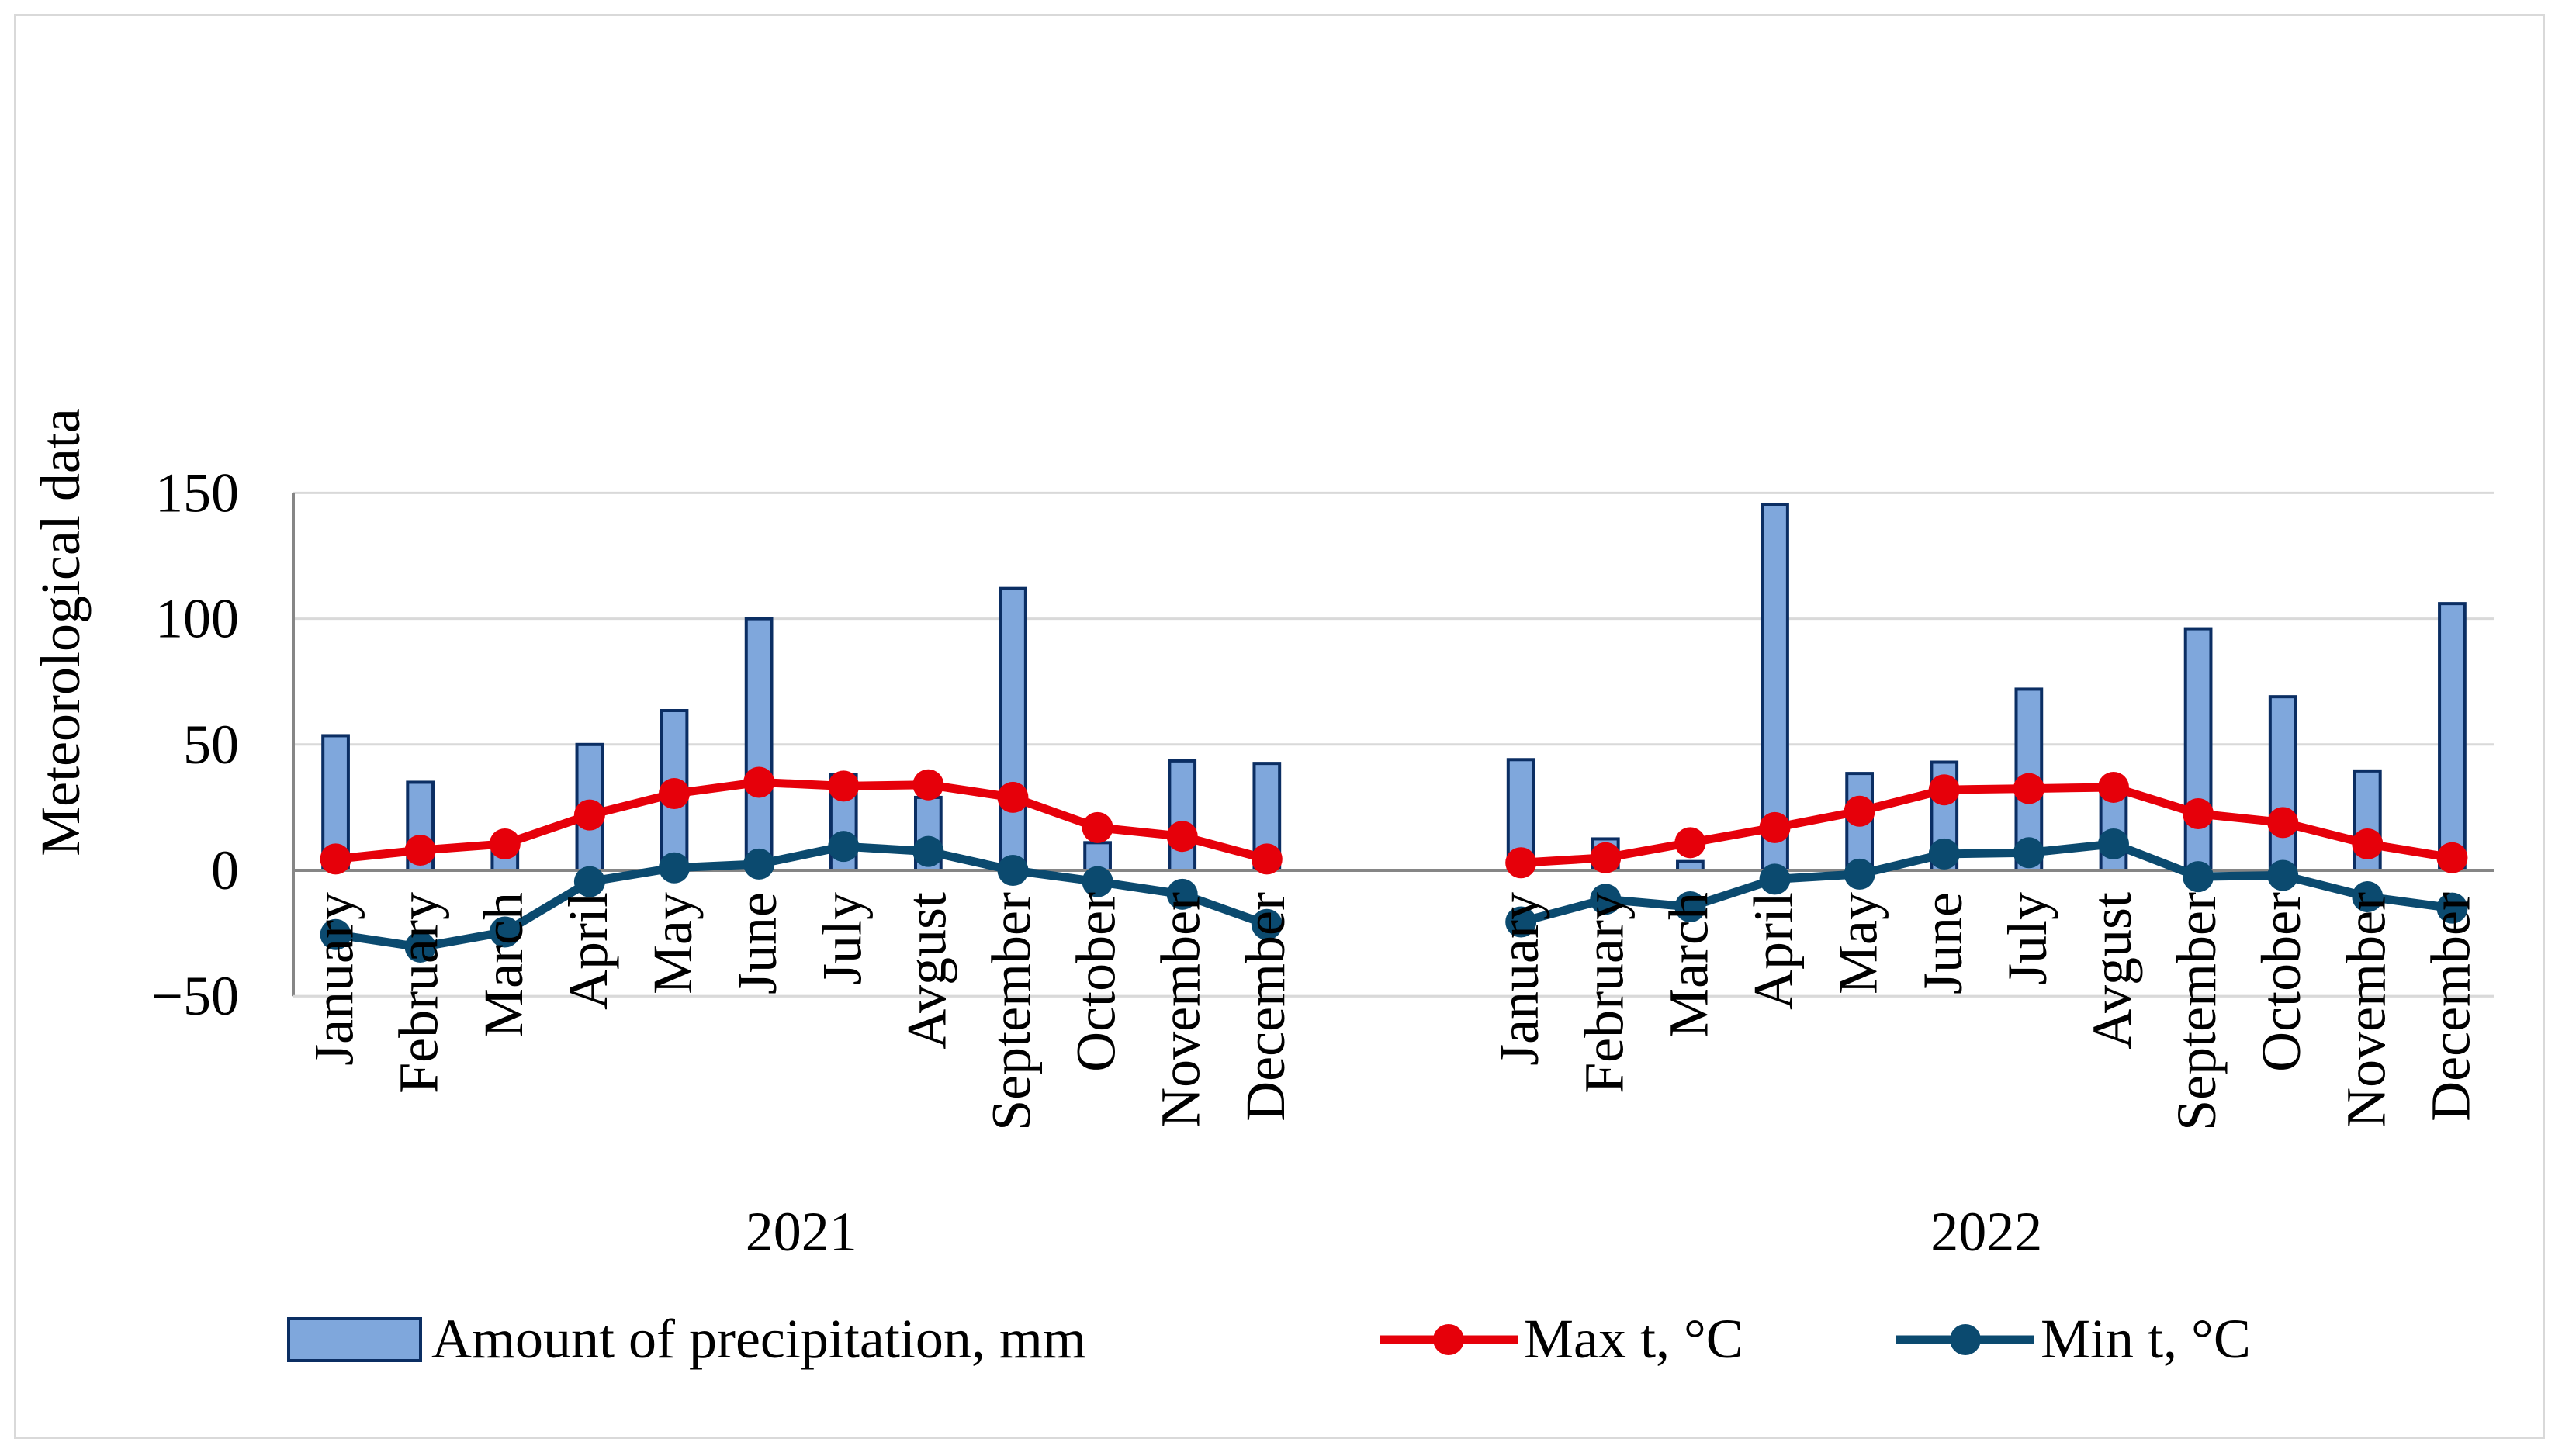  I want to click on temperature-lines, so click(1394, 864).